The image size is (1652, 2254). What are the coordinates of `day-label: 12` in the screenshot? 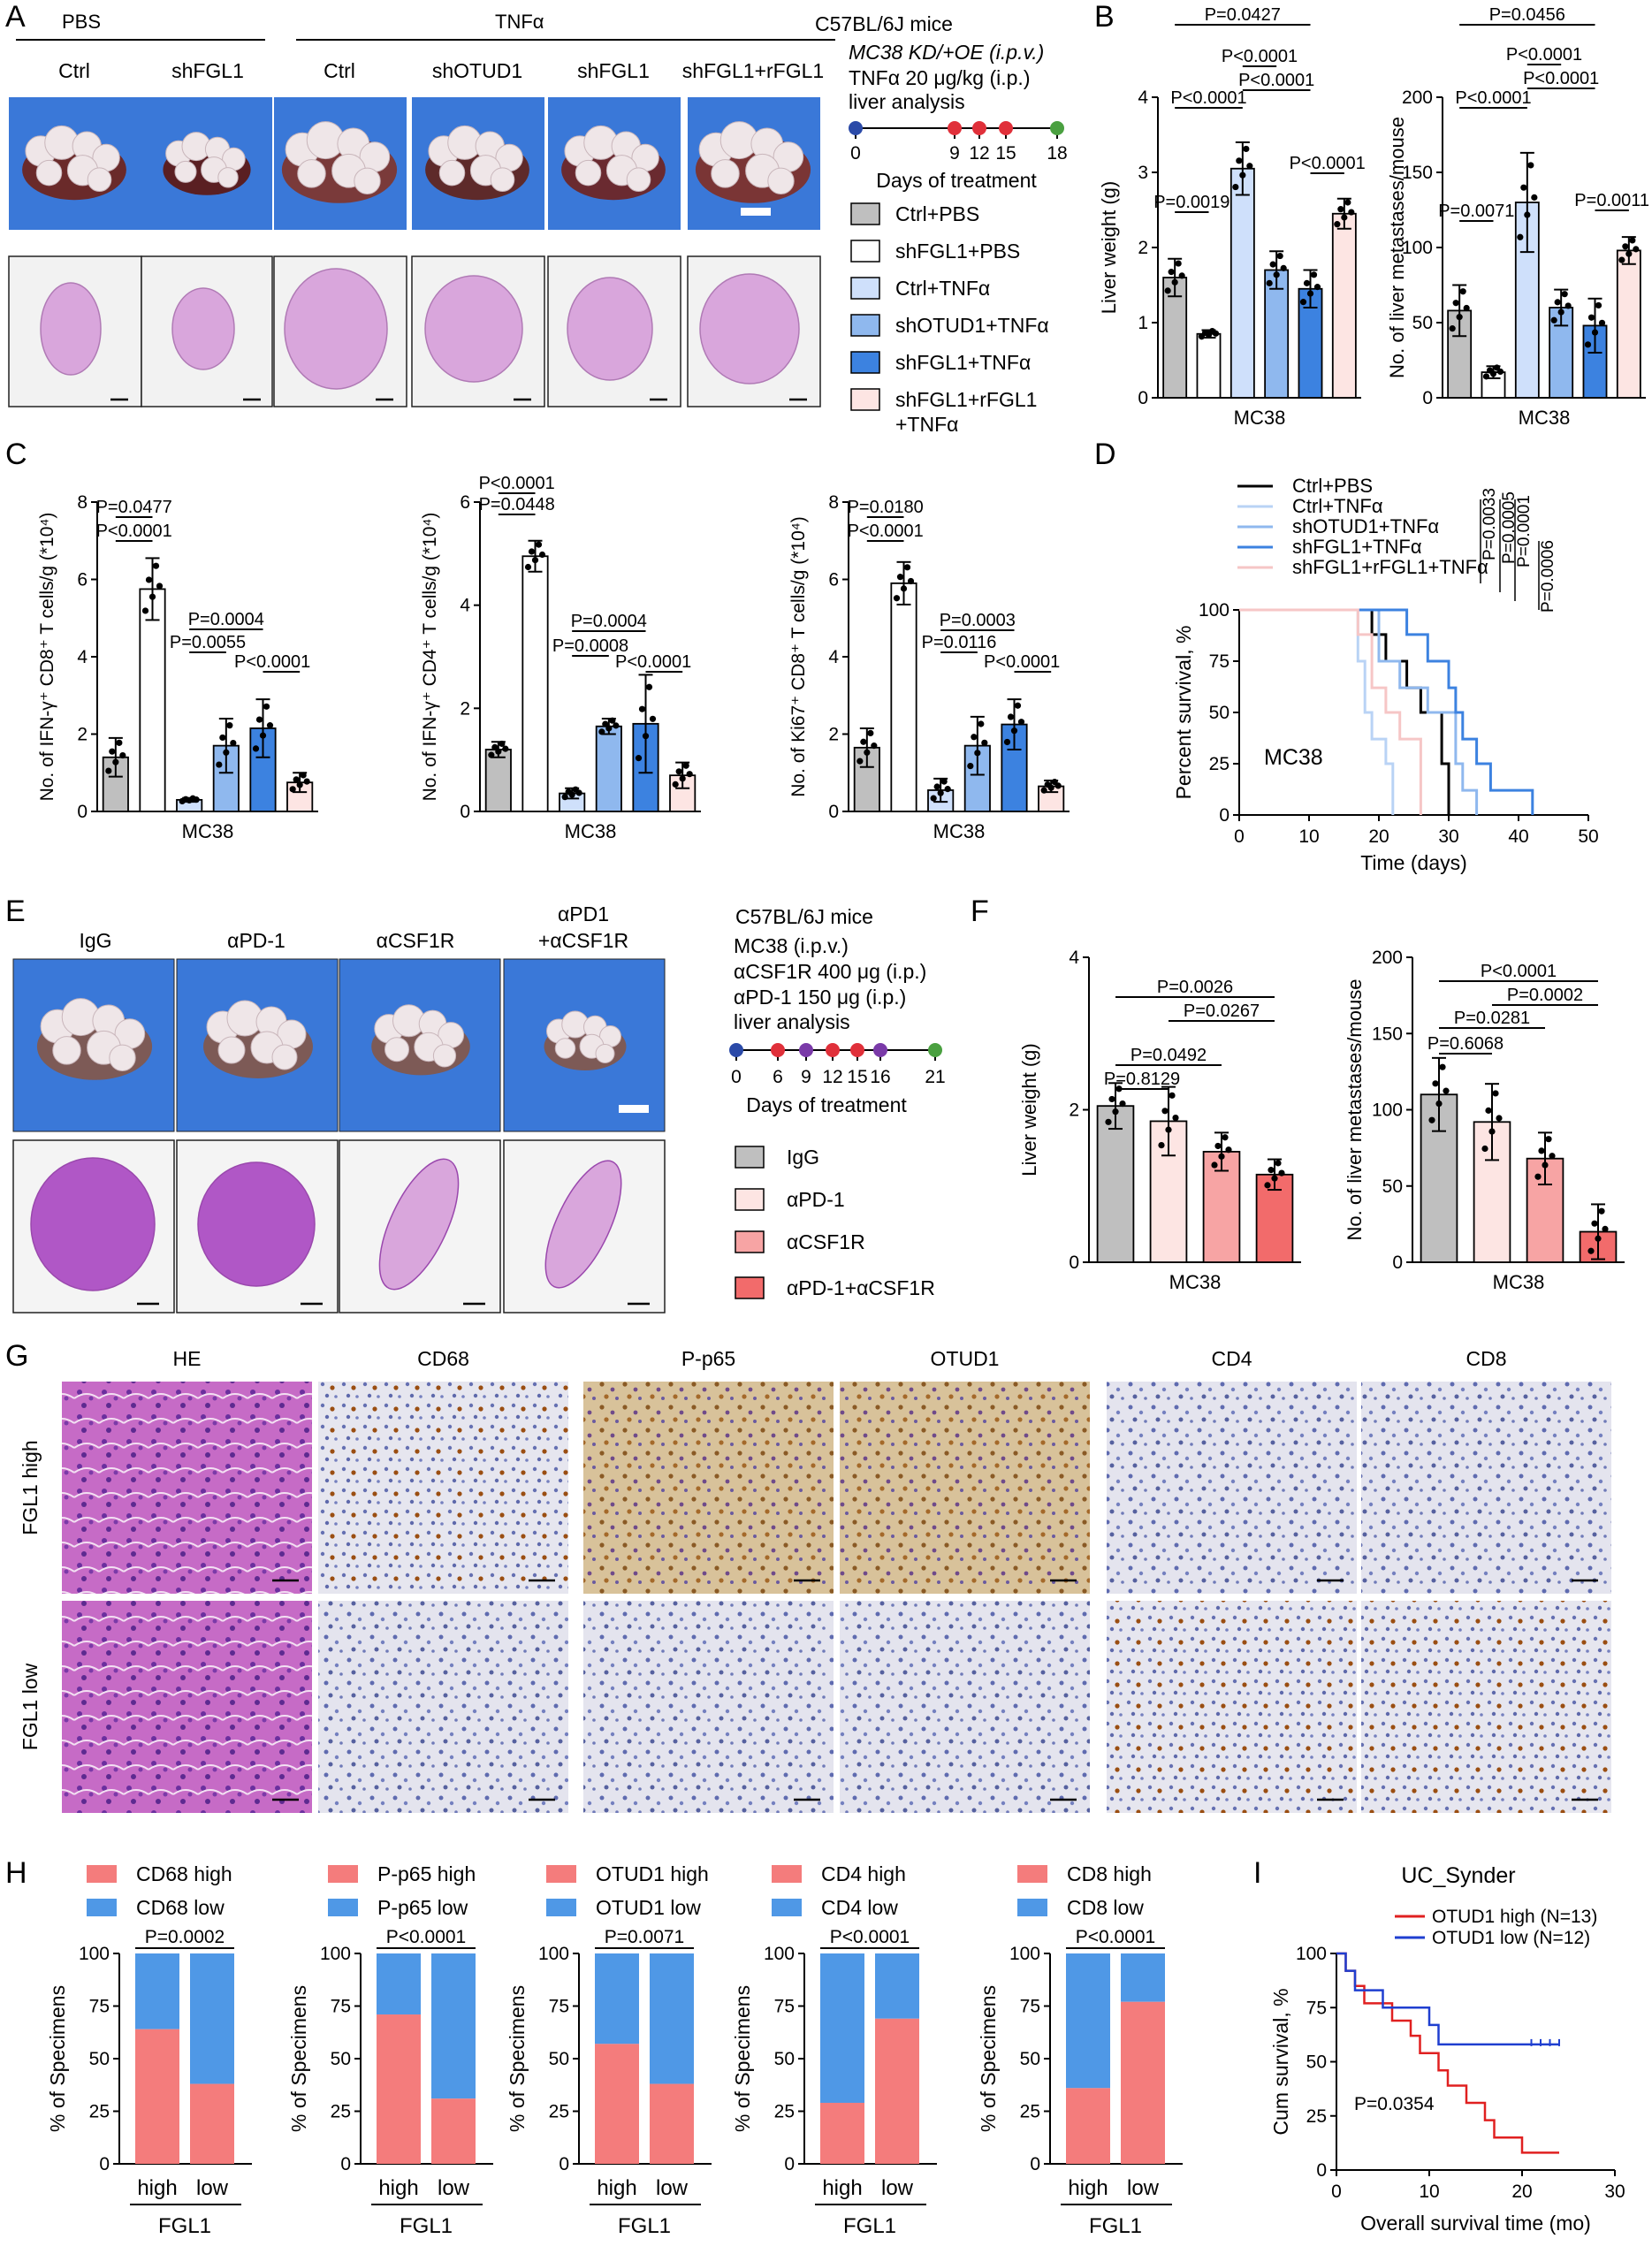 It's located at (832, 1077).